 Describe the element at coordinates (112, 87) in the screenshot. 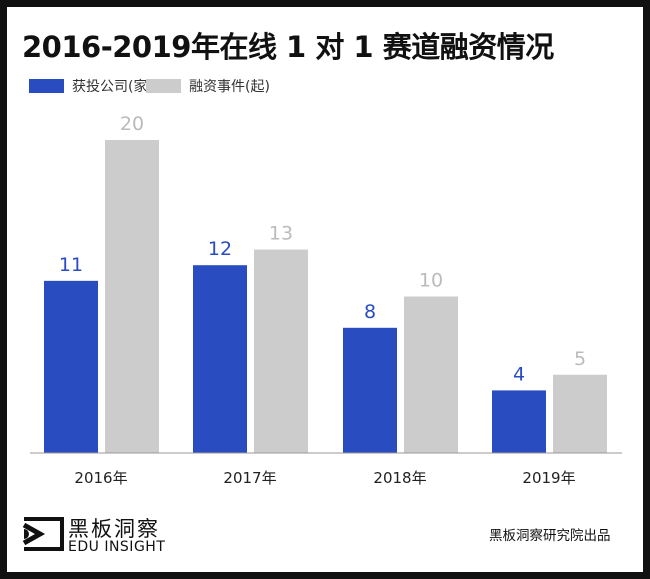

I see `legend-label: 获投公司(家)` at that location.